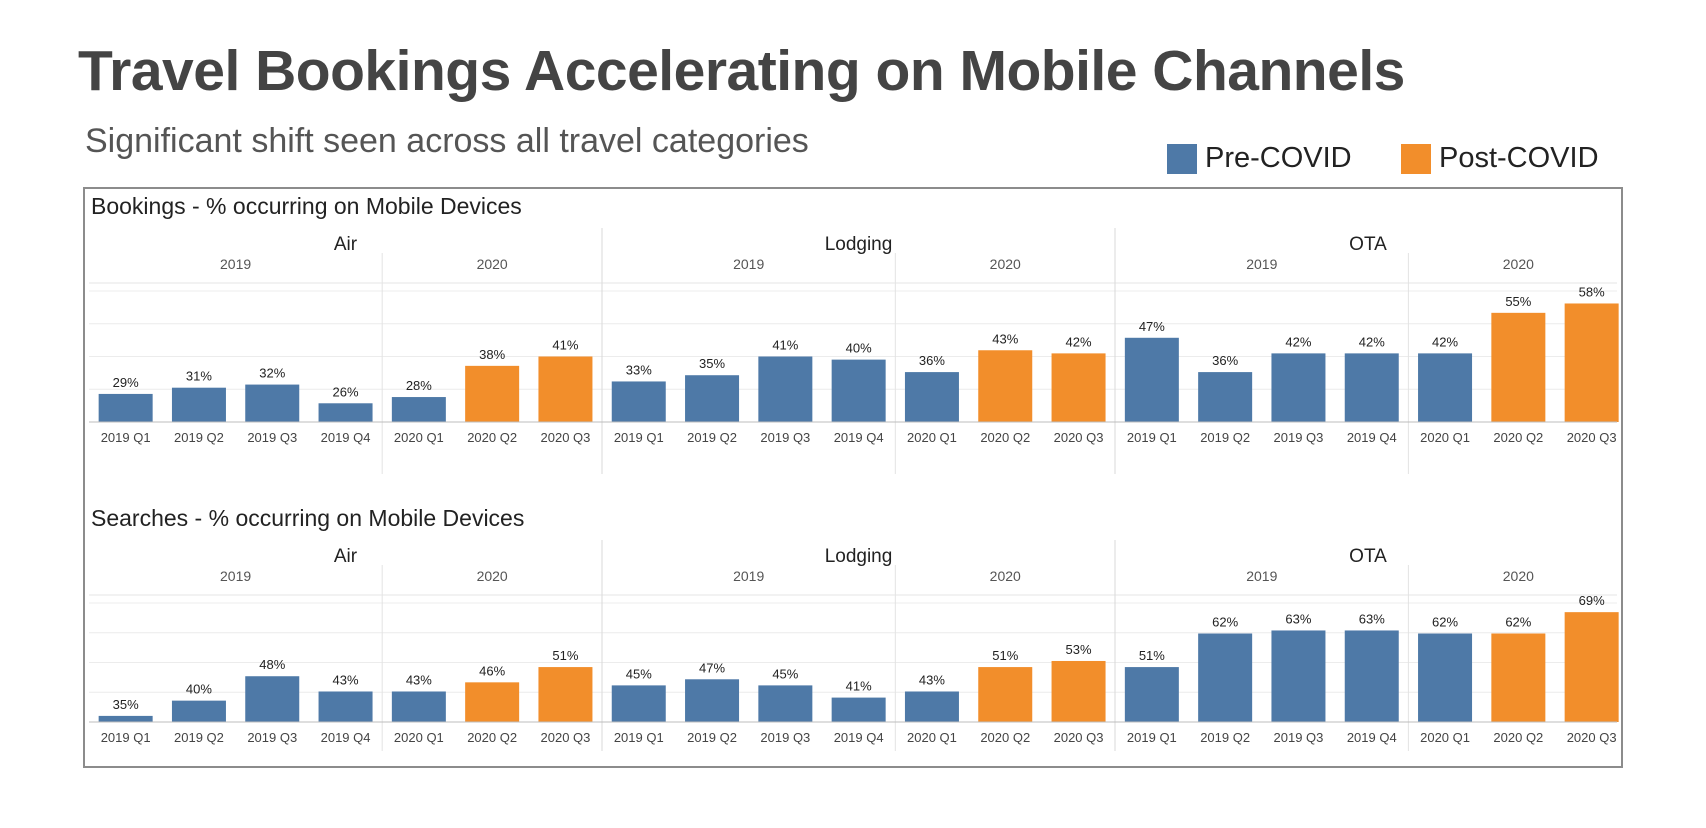  I want to click on value-label: 41%, so click(859, 686).